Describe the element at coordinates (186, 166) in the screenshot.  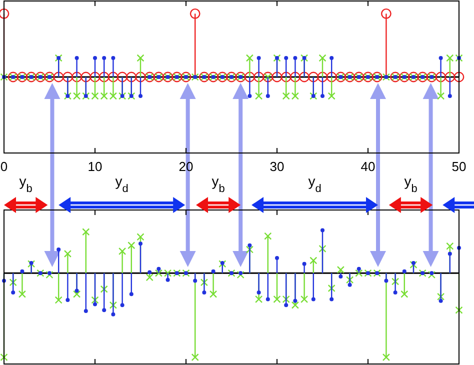
I see `x-tick-label: 20` at that location.